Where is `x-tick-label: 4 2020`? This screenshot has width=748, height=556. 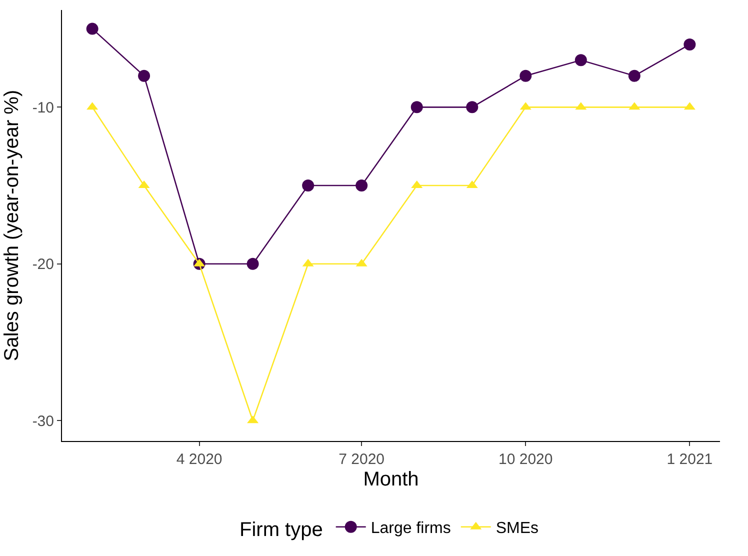 x-tick-label: 4 2020 is located at coordinates (199, 459).